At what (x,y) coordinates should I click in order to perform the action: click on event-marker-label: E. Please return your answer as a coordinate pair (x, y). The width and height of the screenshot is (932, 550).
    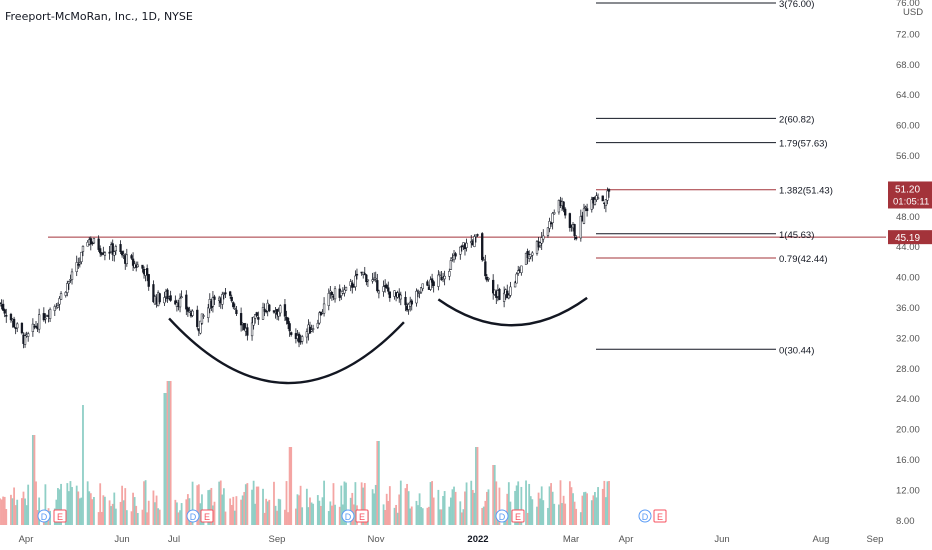
    Looking at the image, I should click on (207, 517).